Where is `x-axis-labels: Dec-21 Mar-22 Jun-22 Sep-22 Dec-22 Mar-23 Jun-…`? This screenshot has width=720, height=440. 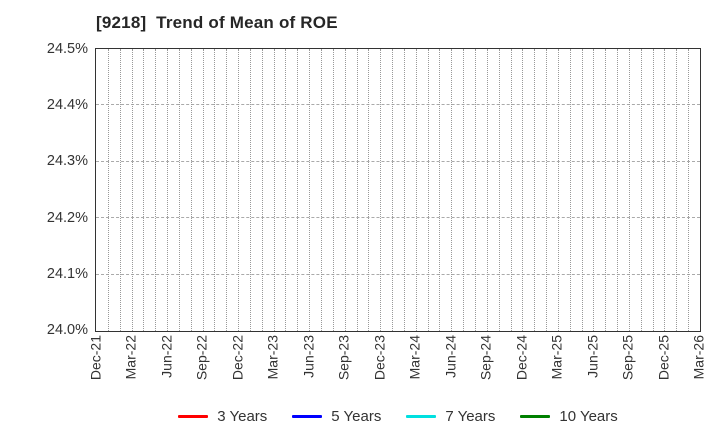
x-axis-labels: Dec-21 Mar-22 Jun-22 Sep-22 Dec-22 Mar-23 Jun-… is located at coordinates (397, 366).